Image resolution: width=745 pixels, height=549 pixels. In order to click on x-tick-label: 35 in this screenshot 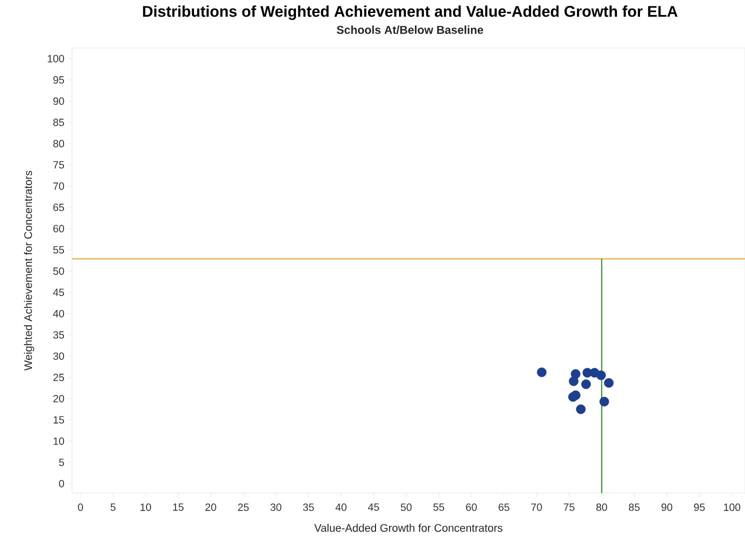, I will do `click(308, 507)`.